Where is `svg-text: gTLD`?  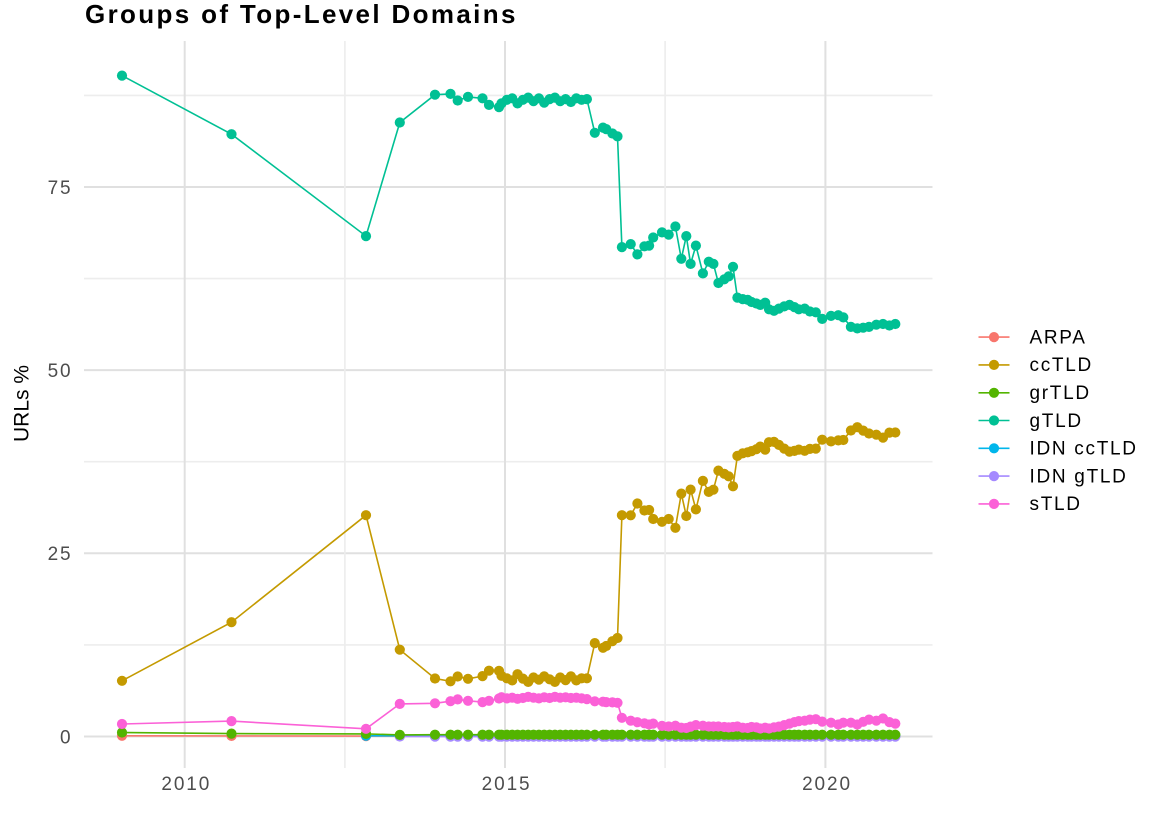
svg-text: gTLD is located at coordinates (1056, 421).